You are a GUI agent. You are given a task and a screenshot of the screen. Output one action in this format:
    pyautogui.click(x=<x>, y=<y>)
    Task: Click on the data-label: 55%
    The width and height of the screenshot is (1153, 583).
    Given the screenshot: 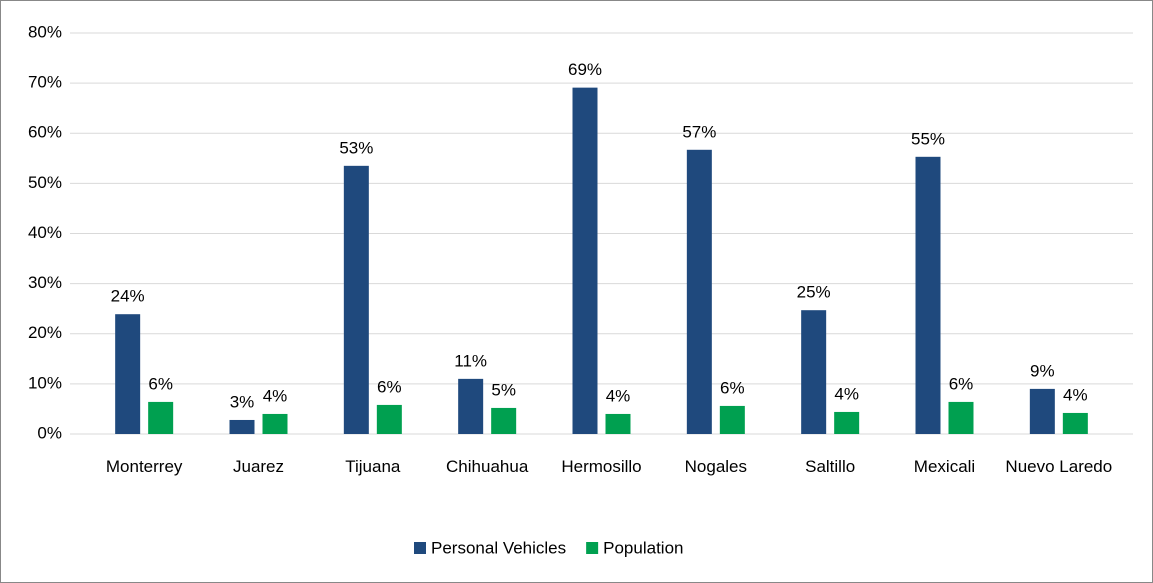 What is the action you would take?
    pyautogui.click(x=928, y=138)
    